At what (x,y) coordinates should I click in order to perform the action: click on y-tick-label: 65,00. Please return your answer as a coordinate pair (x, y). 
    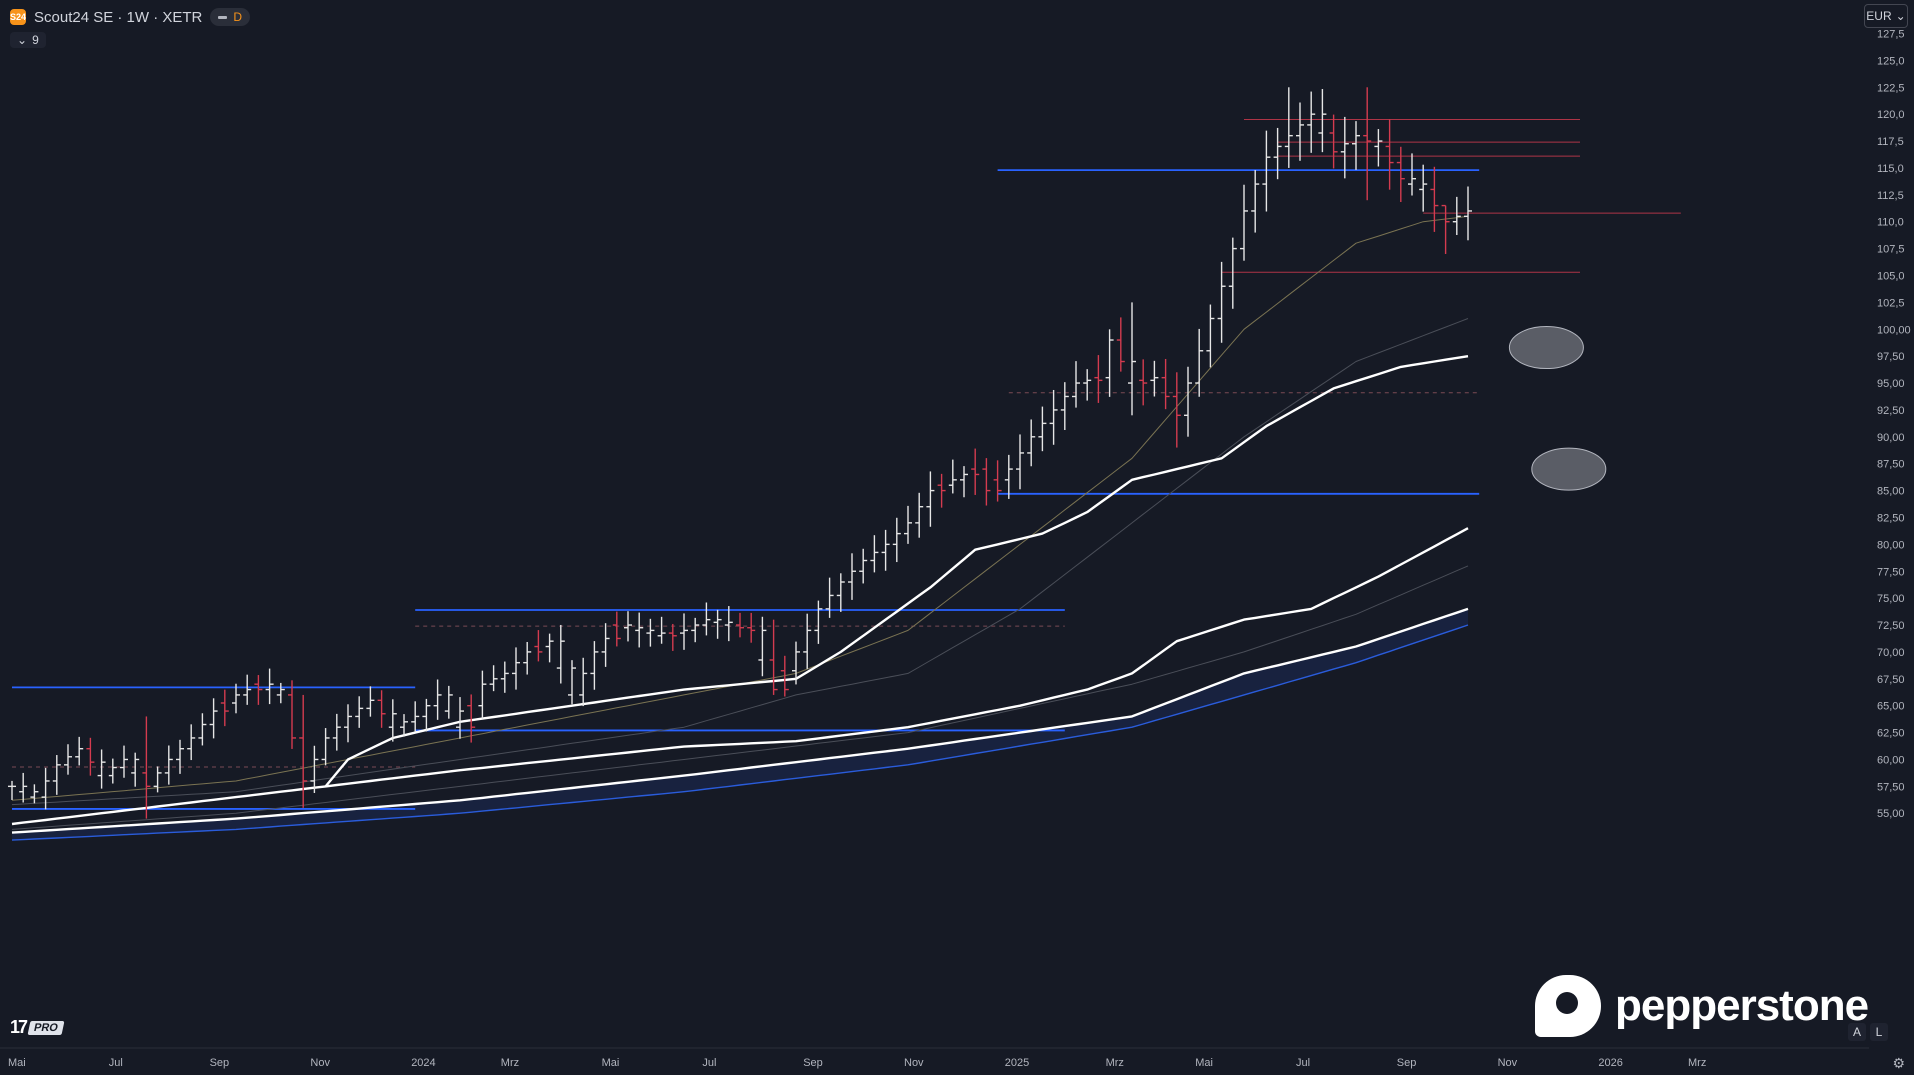
    Looking at the image, I should click on (1891, 707).